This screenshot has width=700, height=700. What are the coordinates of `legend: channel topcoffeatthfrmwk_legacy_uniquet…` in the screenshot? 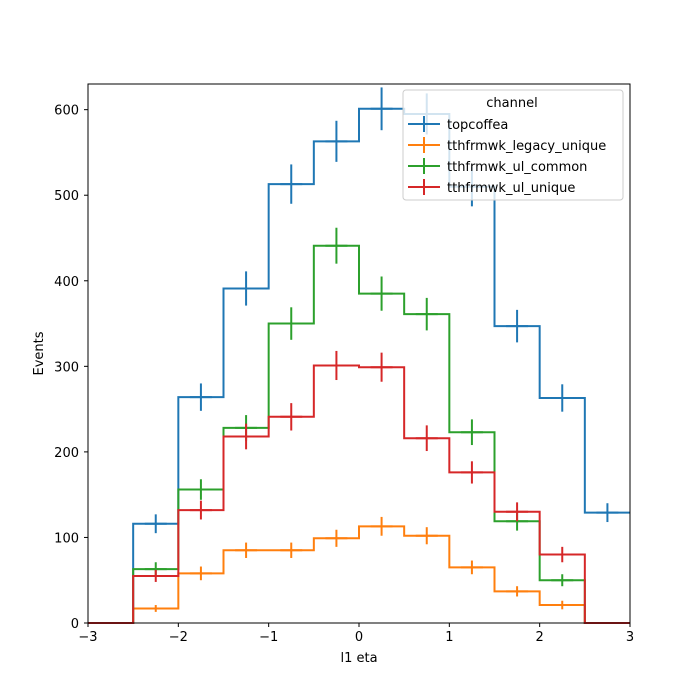 It's located at (513, 145).